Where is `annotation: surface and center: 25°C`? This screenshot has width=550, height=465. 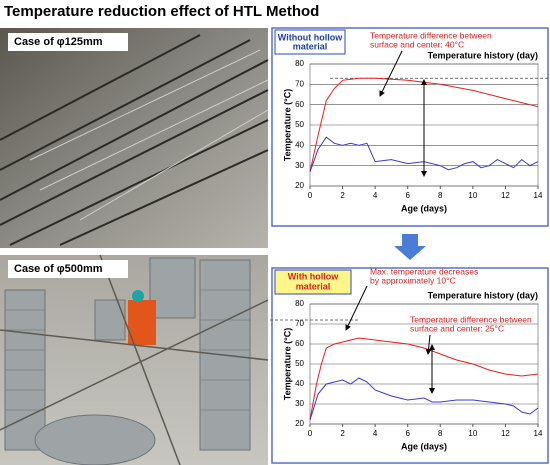 annotation: surface and center: 25°C is located at coordinates (457, 328).